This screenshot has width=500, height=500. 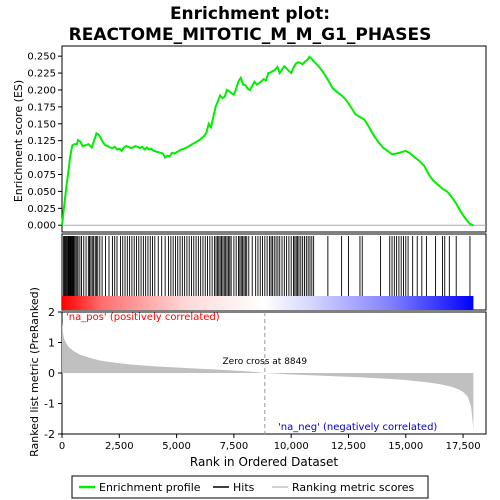 I want to click on es-y-axis-label: Enrichment score (ES), so click(x=18, y=141).